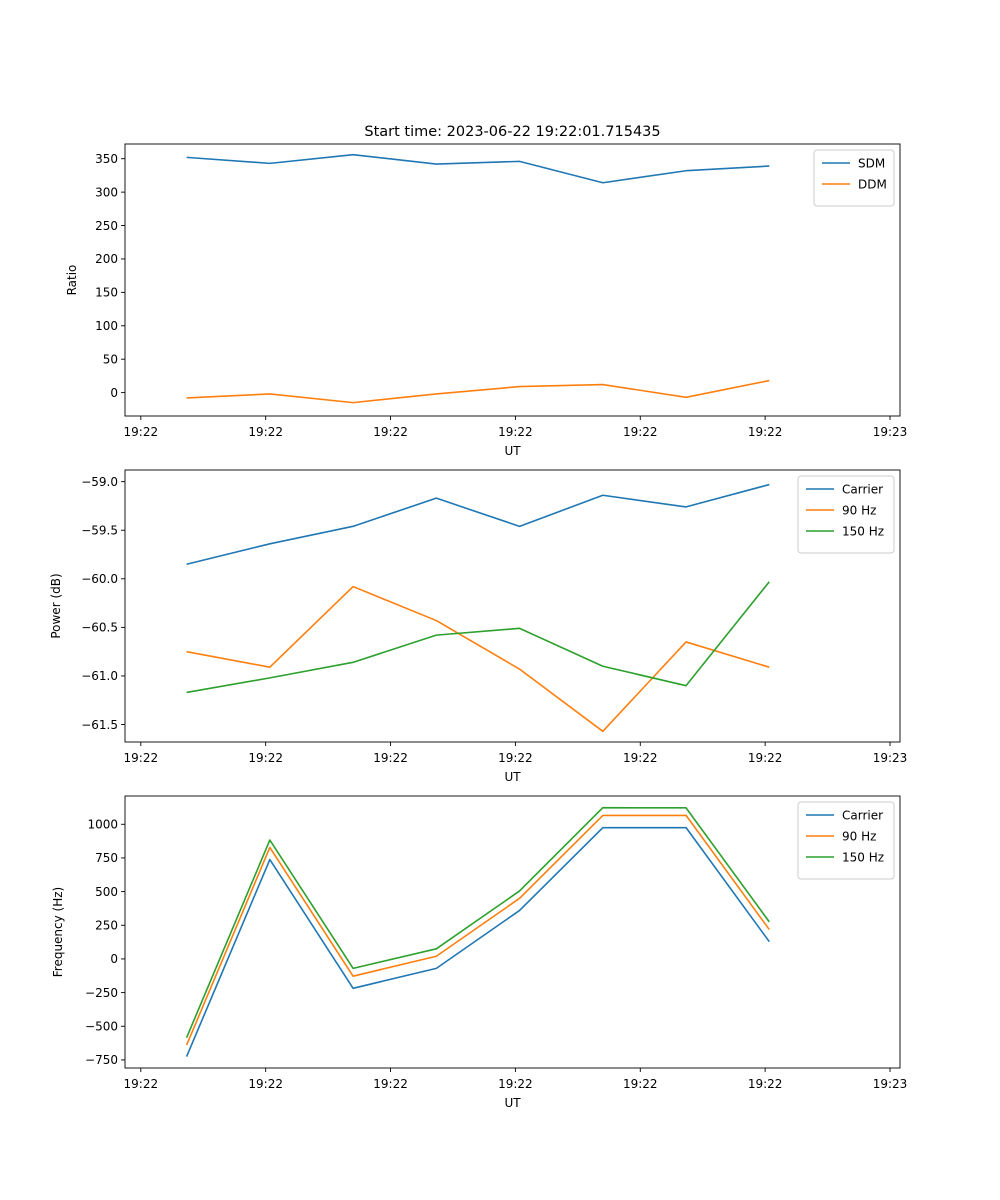 This screenshot has width=1000, height=1200. What do you see at coordinates (99, 482) in the screenshot?
I see `y-tick-label: −59.0` at bounding box center [99, 482].